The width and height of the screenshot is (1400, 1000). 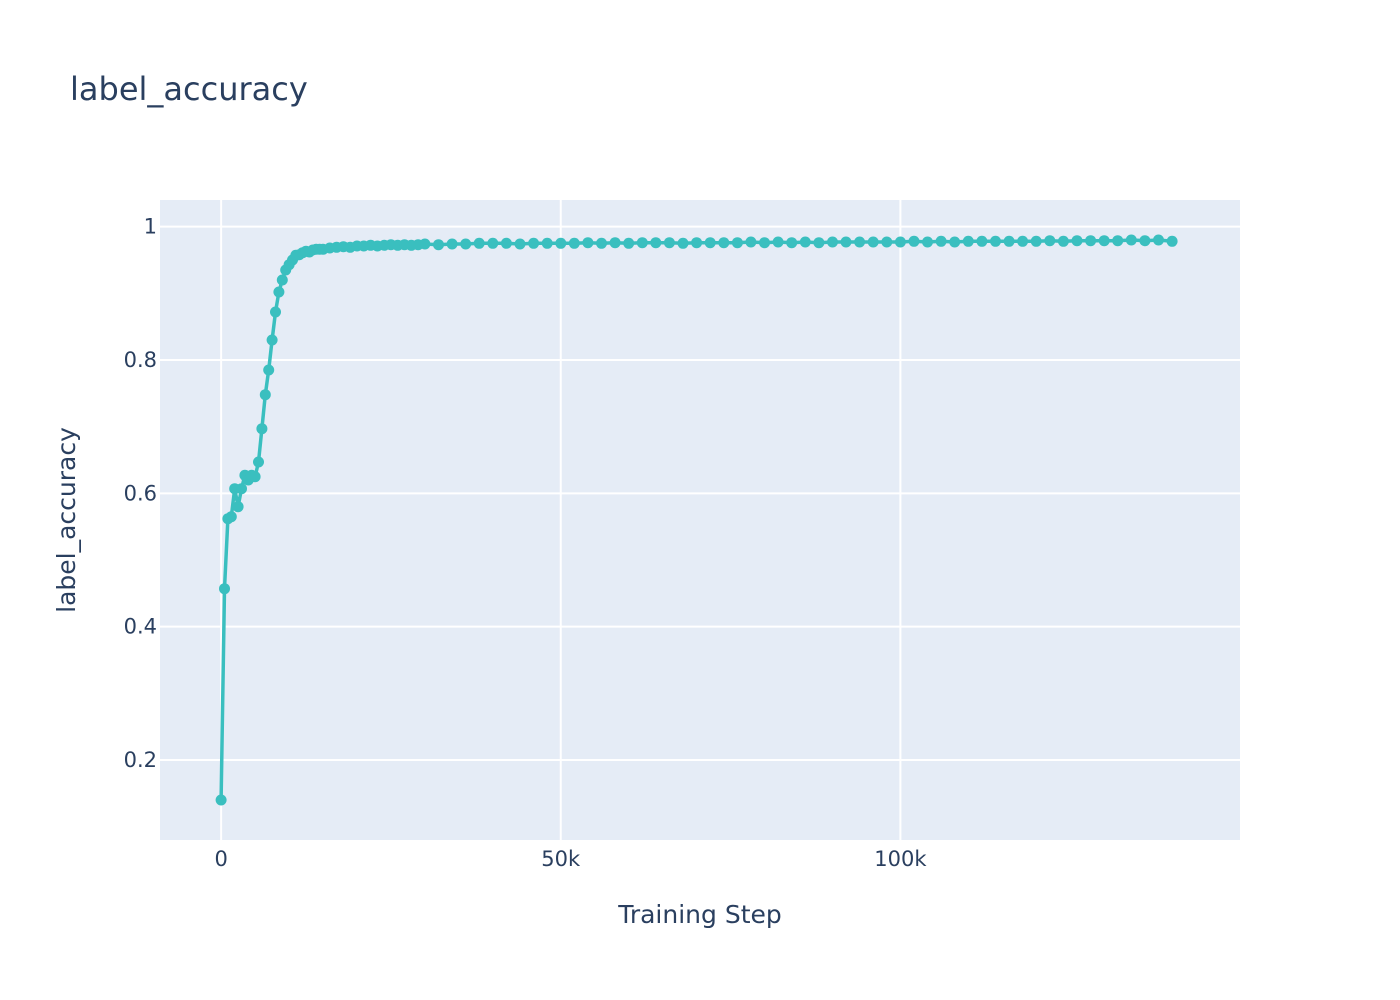 What do you see at coordinates (150, 227) in the screenshot?
I see `y-tick-label: 1` at bounding box center [150, 227].